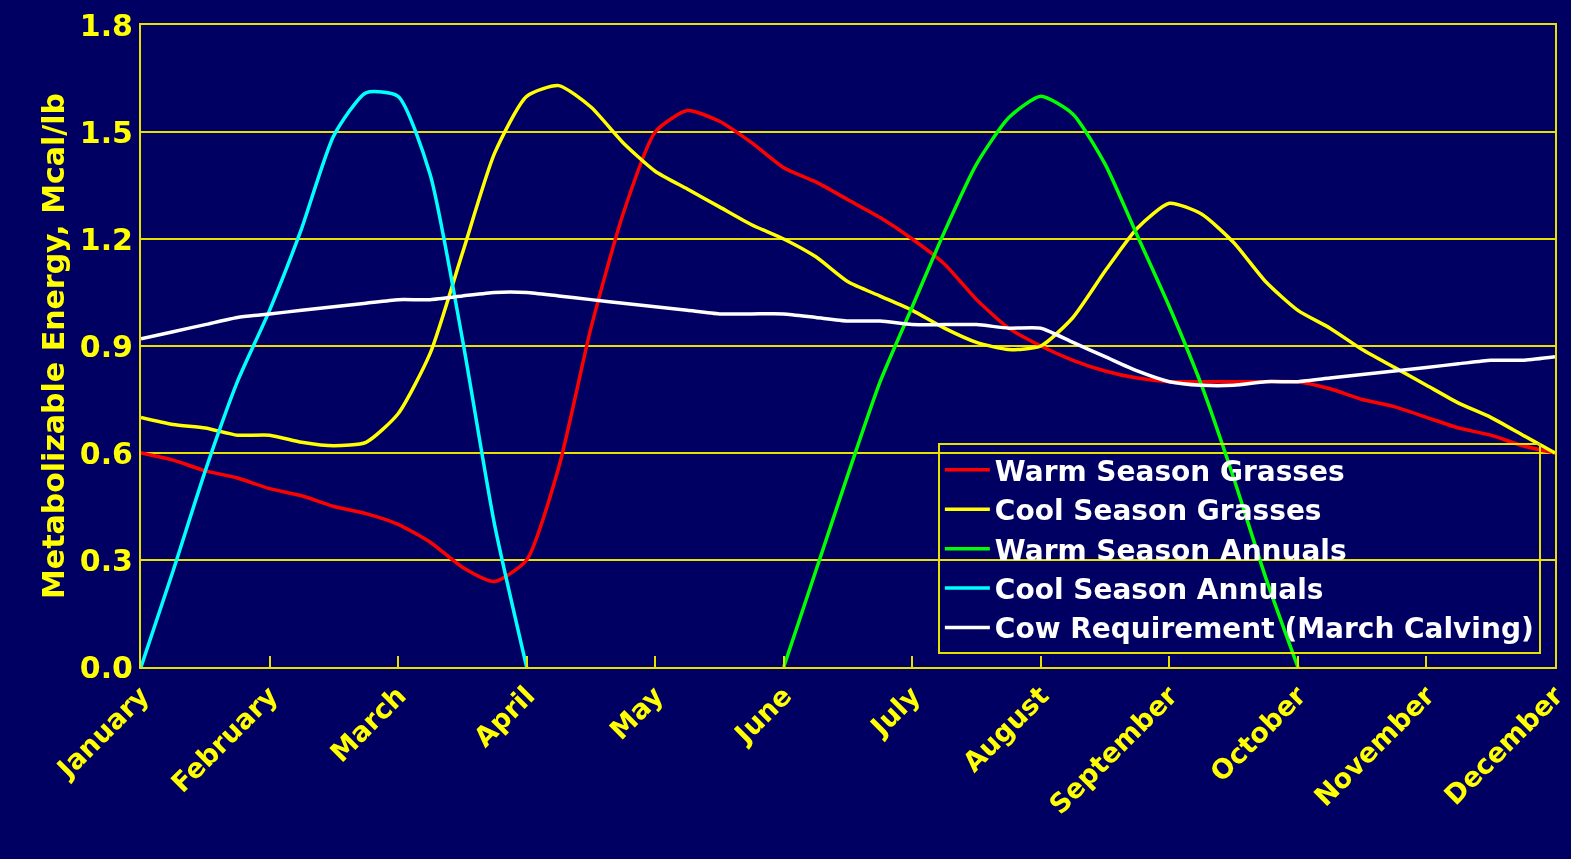 The image size is (1571, 859). I want to click on line-series, so click(848, 339).